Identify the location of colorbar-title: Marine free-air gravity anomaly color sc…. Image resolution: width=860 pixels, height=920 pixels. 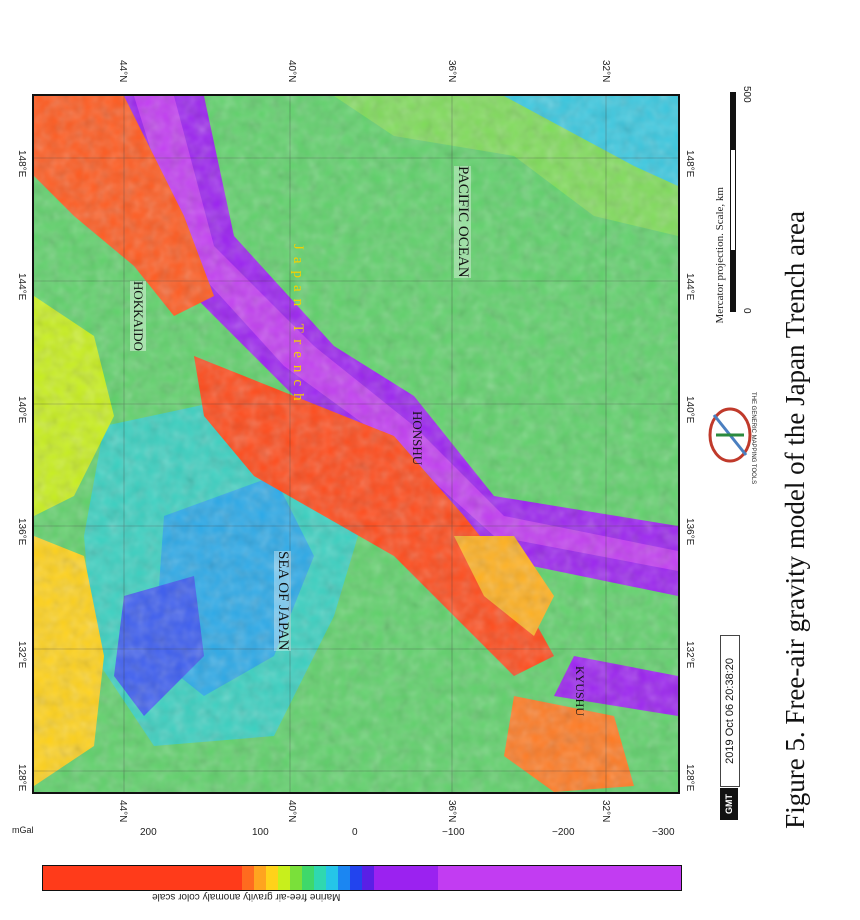
(246, 896).